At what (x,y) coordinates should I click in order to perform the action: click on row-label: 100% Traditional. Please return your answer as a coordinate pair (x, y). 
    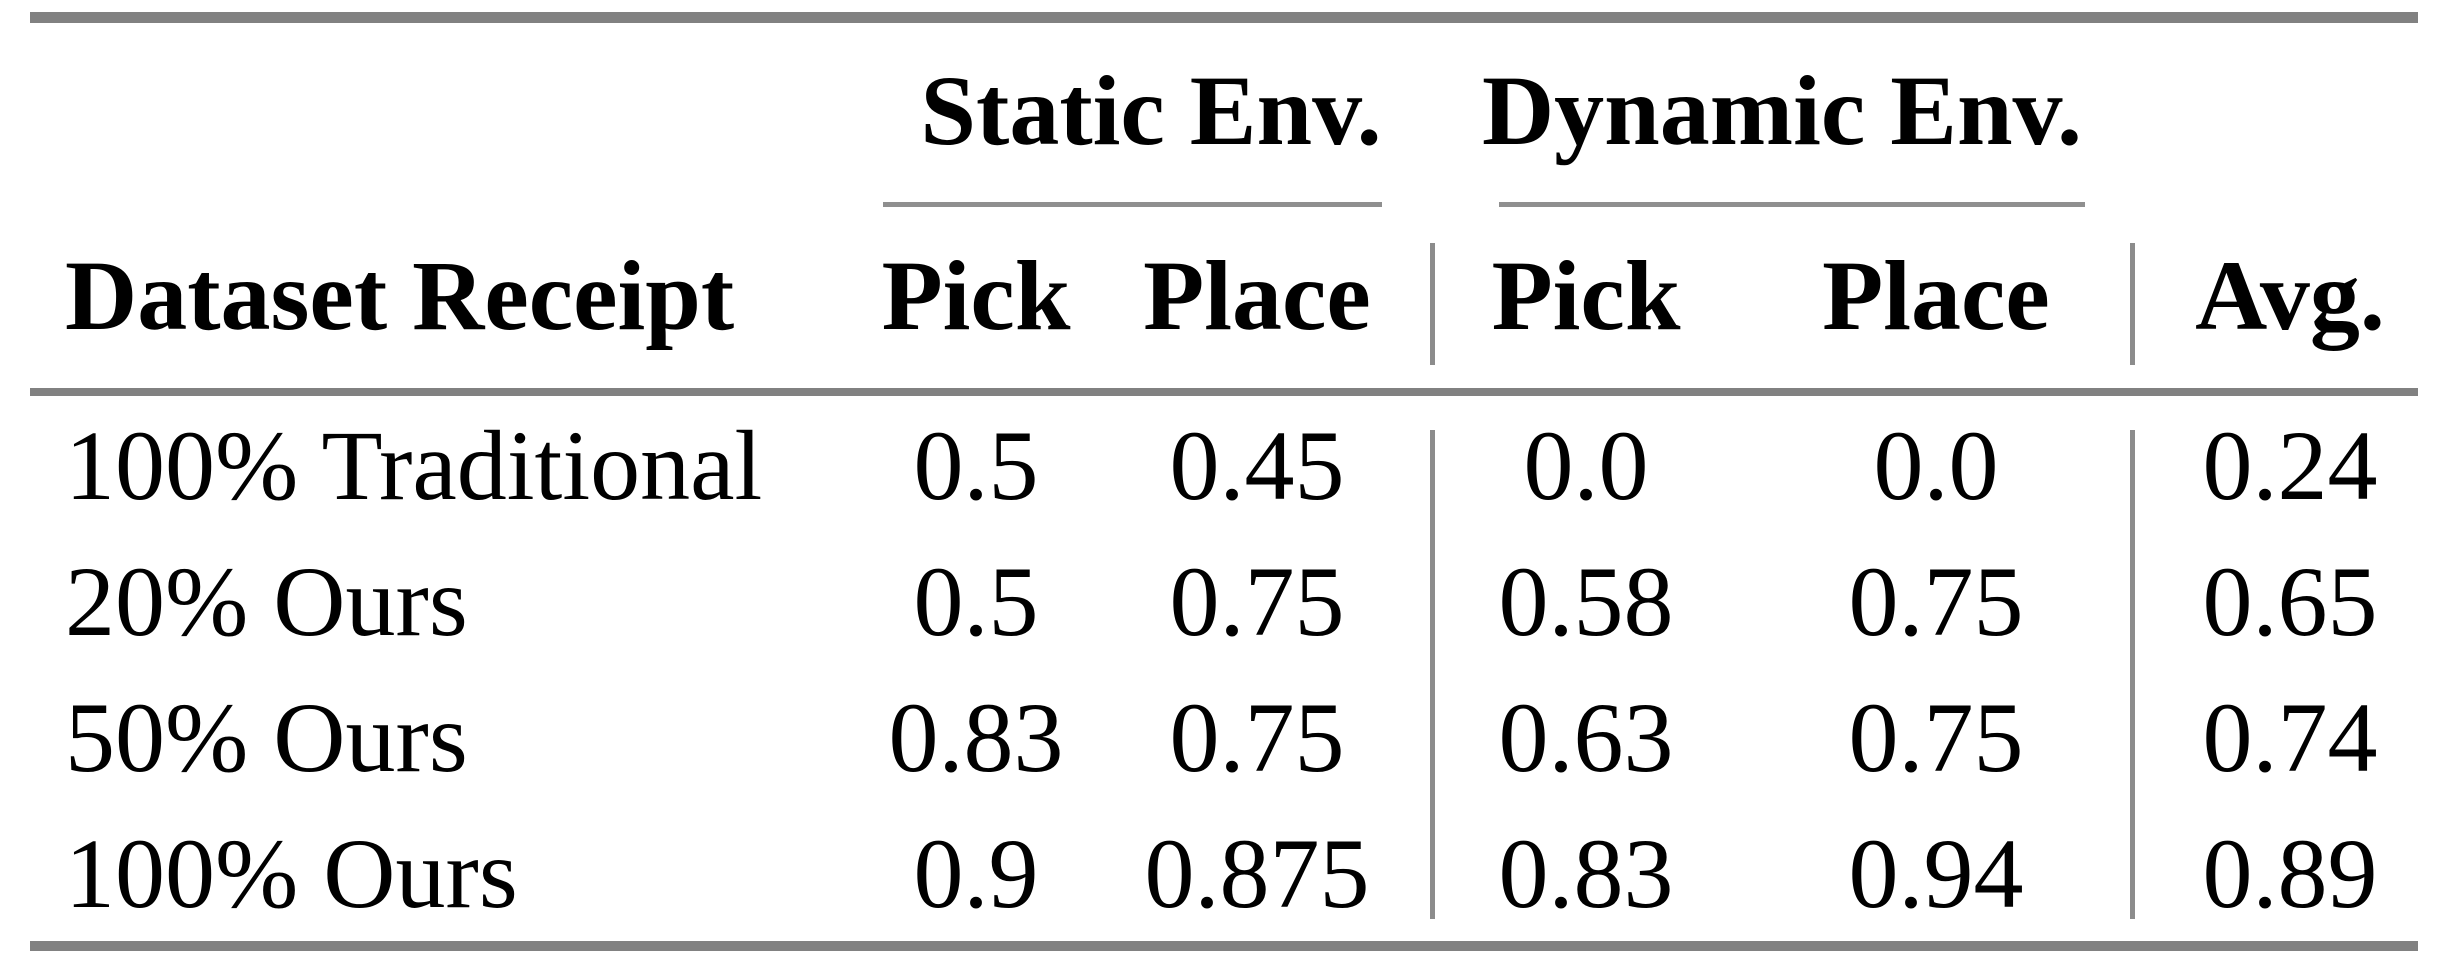
    Looking at the image, I should click on (414, 466).